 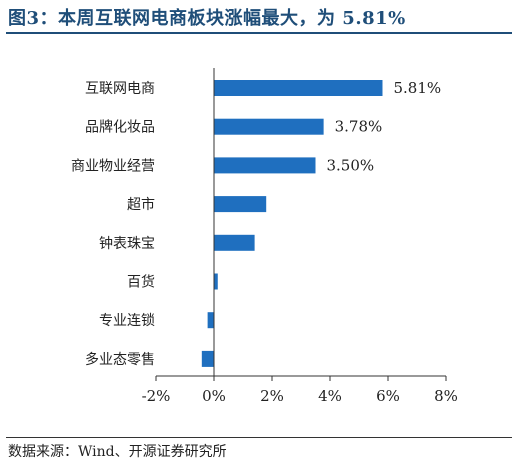 I want to click on category-label: 专业连锁, so click(x=127, y=321).